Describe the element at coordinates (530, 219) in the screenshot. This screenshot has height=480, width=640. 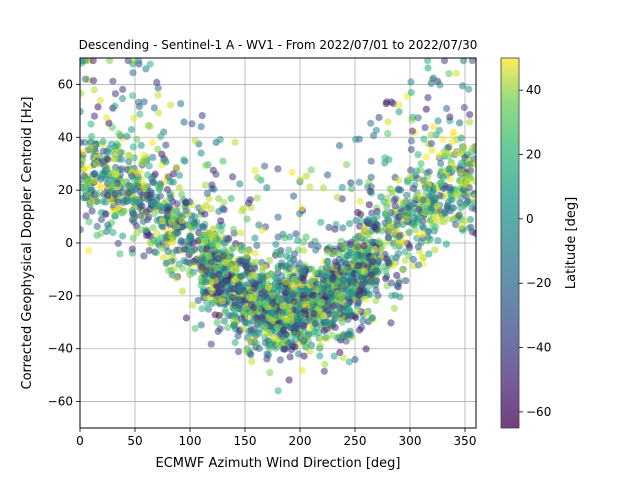
I see `colorbar-tick-label: 0` at that location.